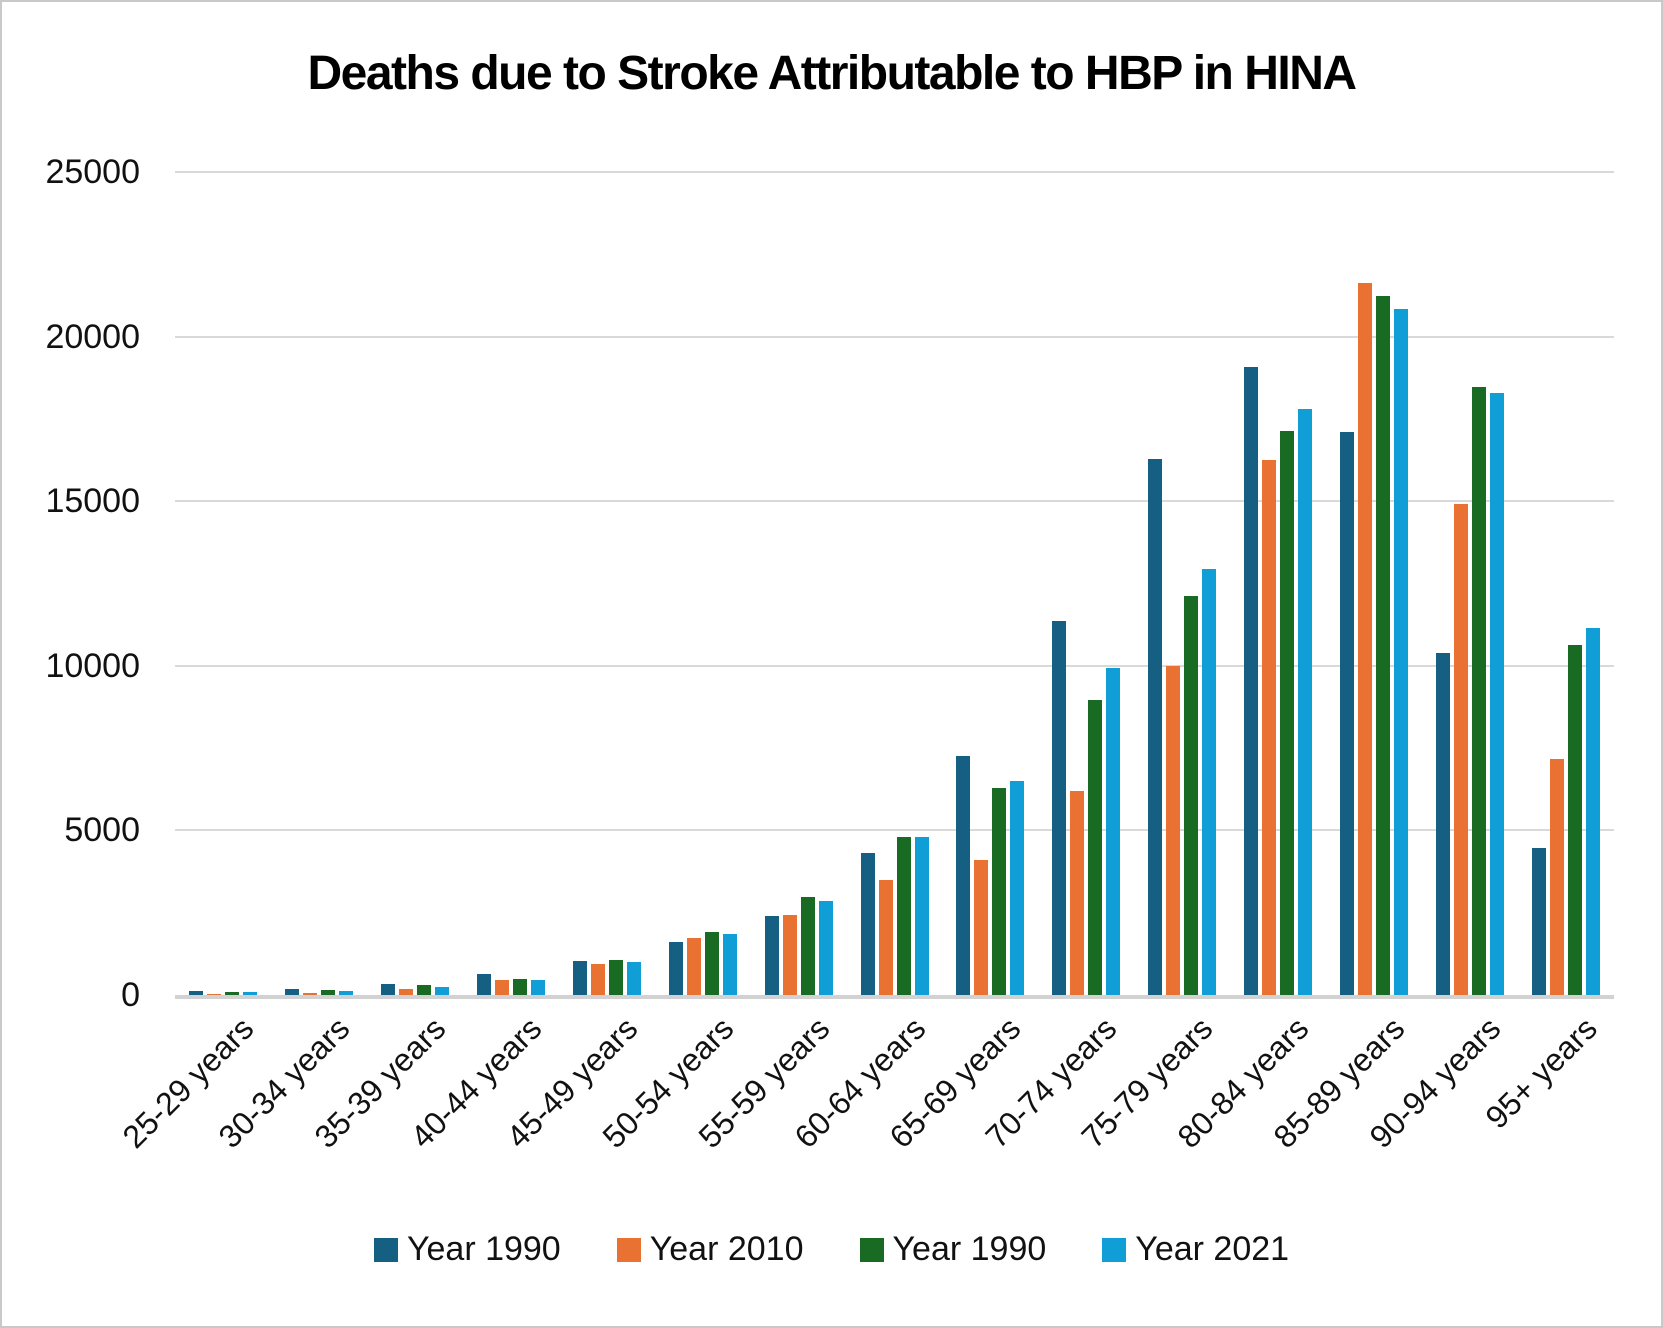  I want to click on y-axis-tick-label: 5000, so click(102, 830).